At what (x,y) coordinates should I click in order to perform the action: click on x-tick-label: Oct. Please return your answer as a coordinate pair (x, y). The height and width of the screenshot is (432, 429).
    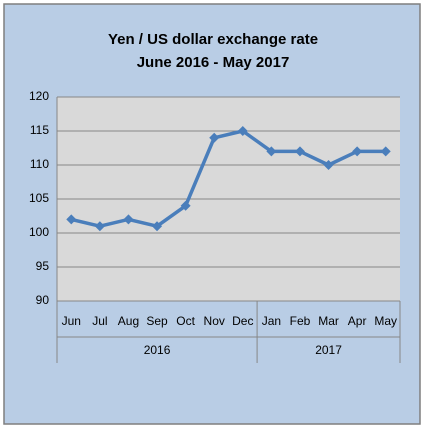
    Looking at the image, I should click on (185, 321).